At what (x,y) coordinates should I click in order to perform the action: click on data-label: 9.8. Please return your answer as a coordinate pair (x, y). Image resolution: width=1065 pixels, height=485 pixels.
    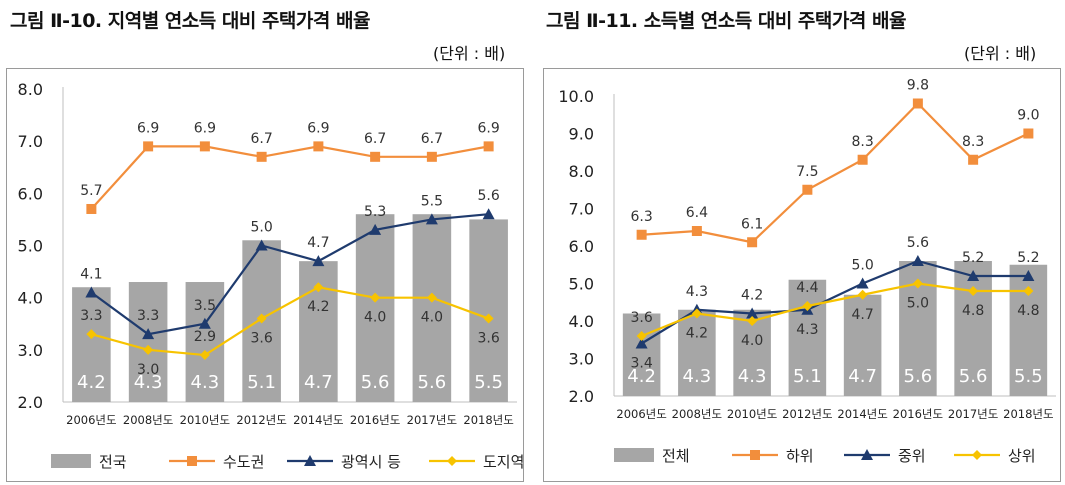
    Looking at the image, I should click on (918, 86).